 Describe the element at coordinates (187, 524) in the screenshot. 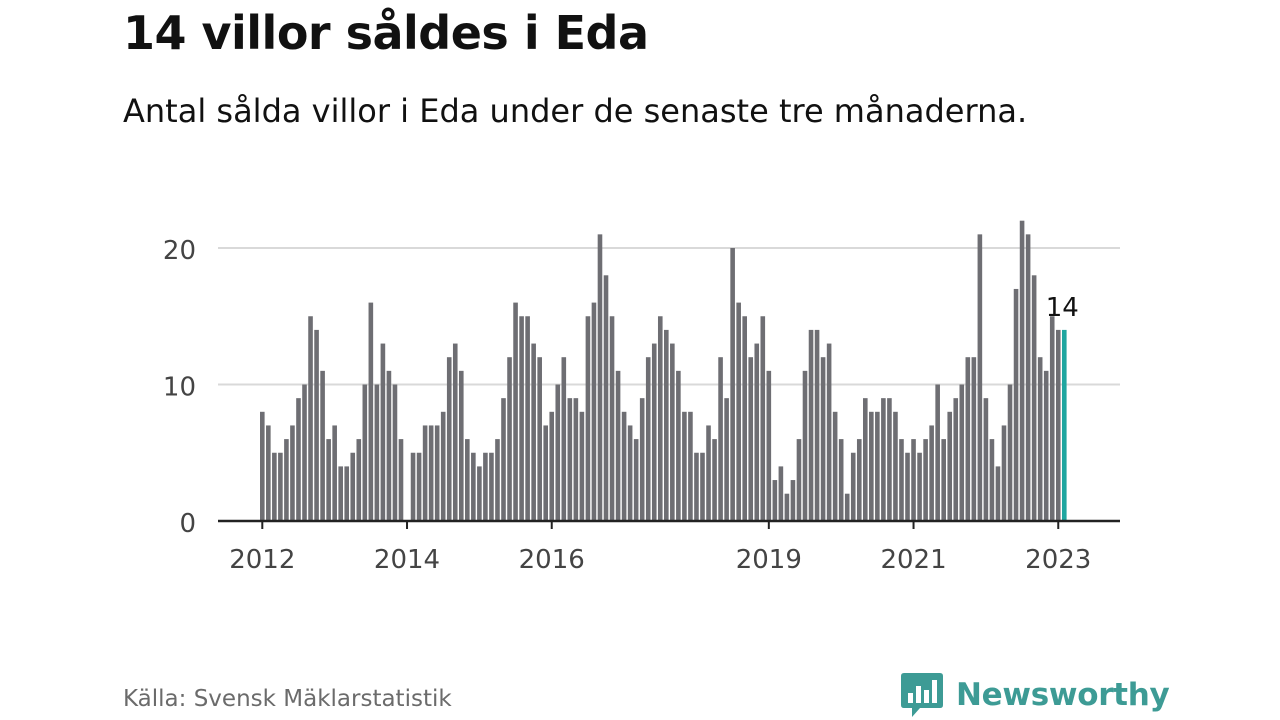

I see `y-tick-label: 0` at that location.